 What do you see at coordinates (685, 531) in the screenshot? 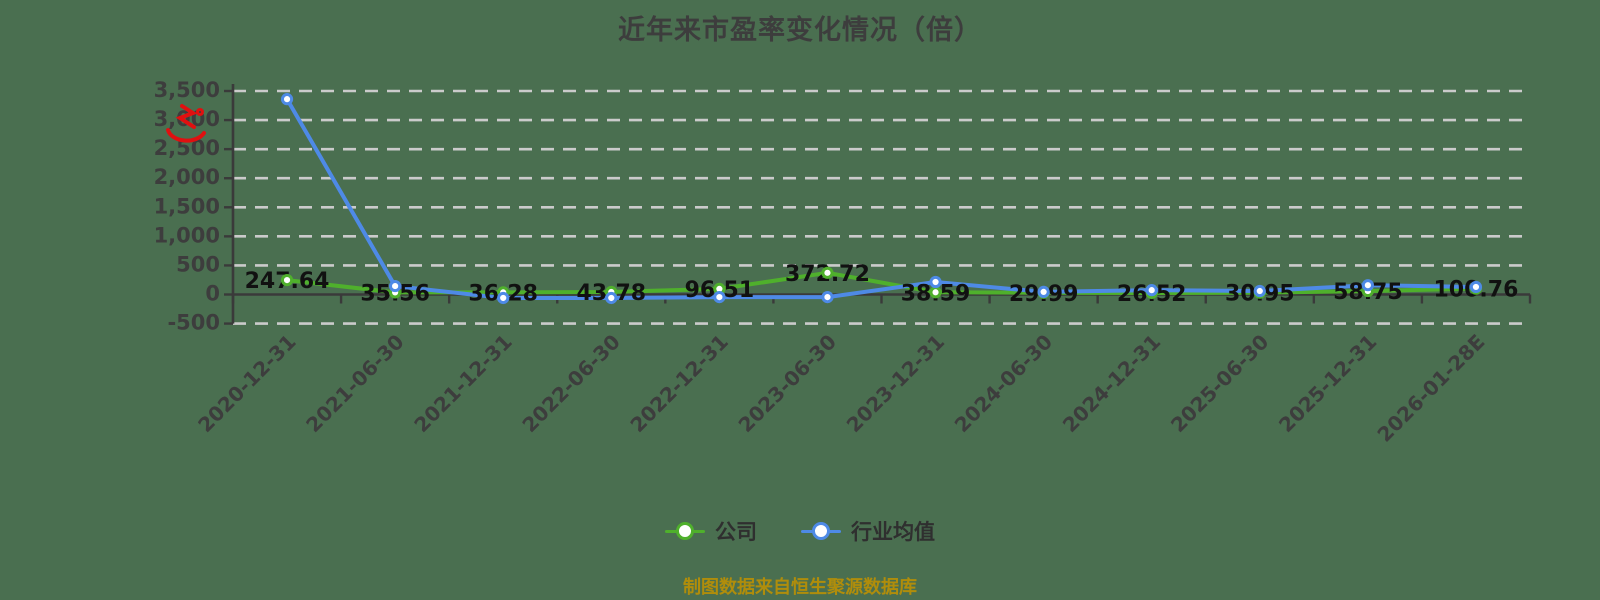
I see `company-series-marker-icon` at bounding box center [685, 531].